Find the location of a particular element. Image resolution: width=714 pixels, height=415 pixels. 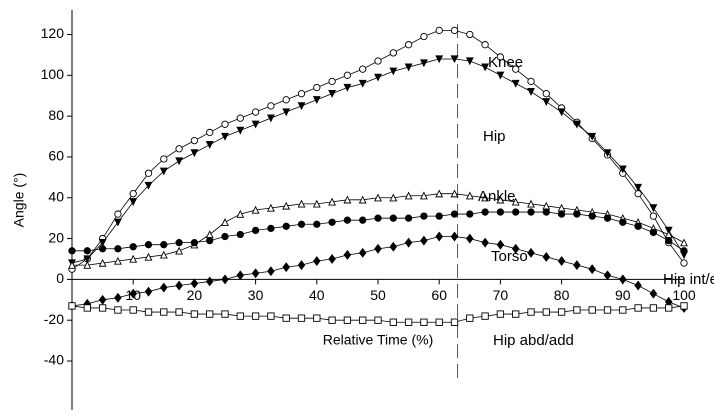

y-tick-label: 40 is located at coordinates (56, 196).